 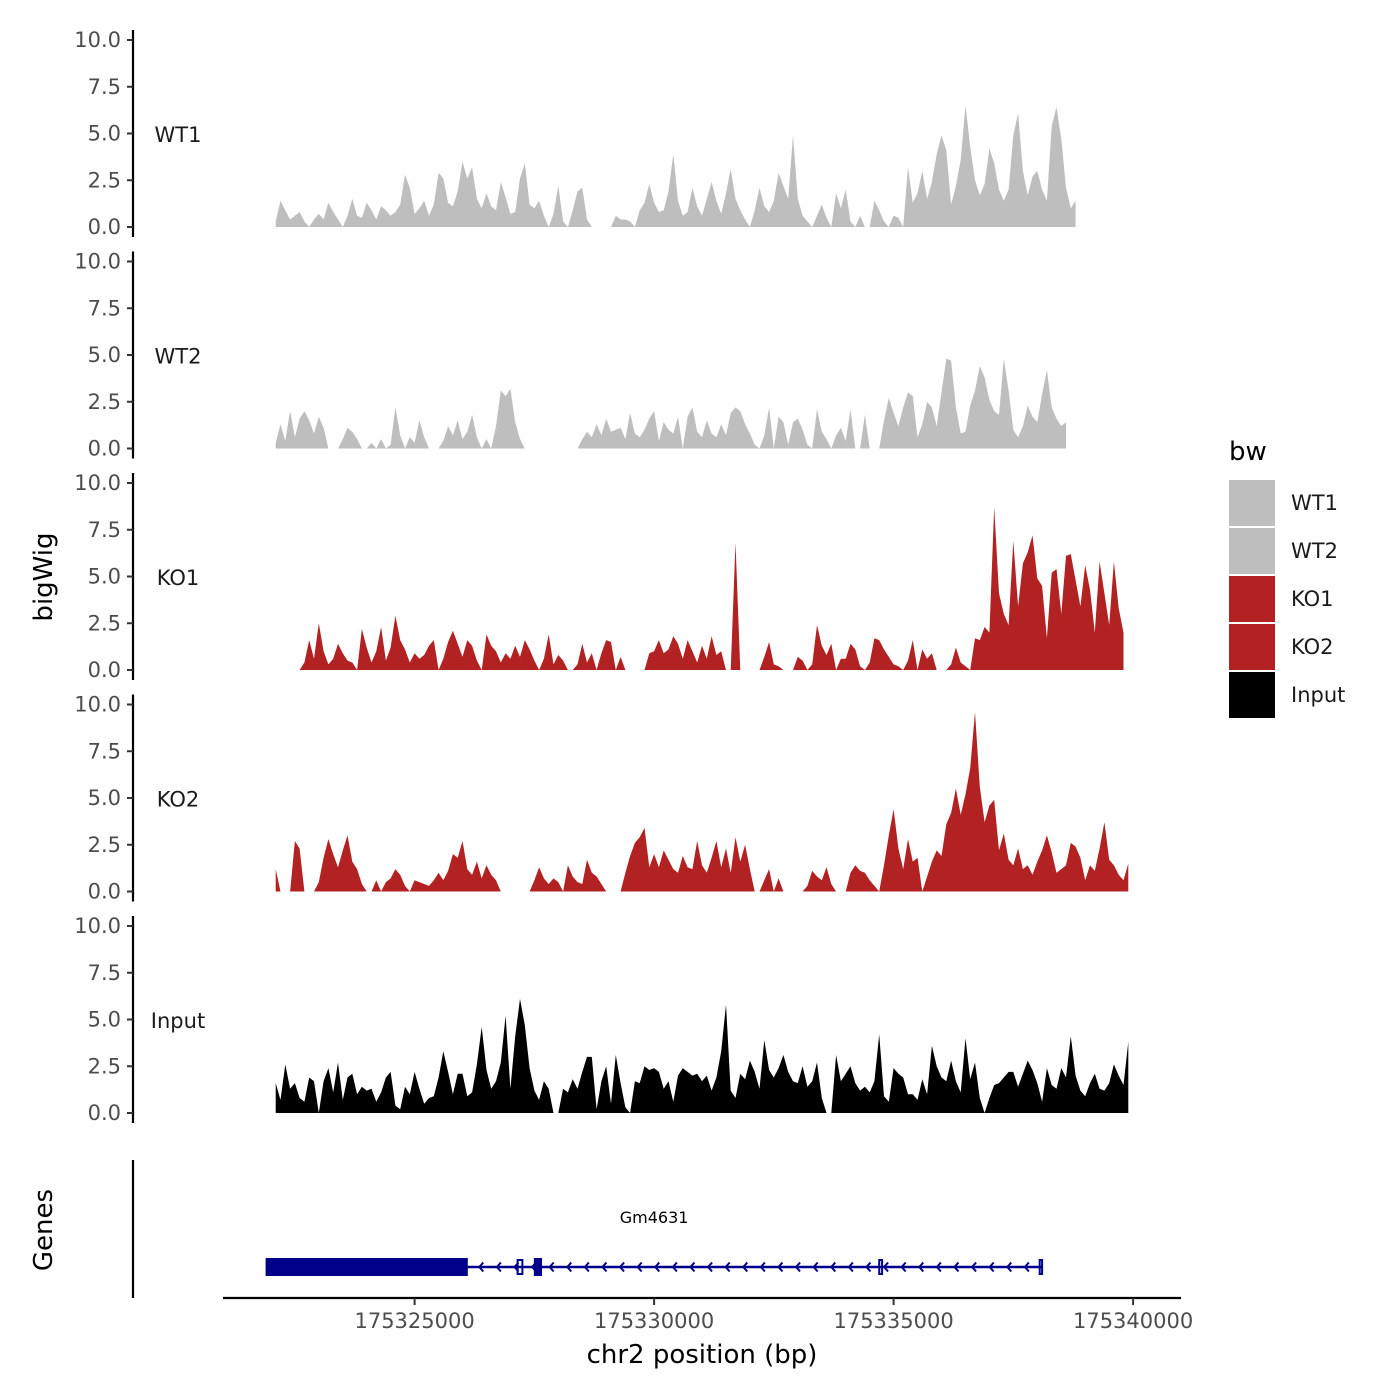 What do you see at coordinates (44, 576) in the screenshot?
I see `y-axis-title: bigWig` at bounding box center [44, 576].